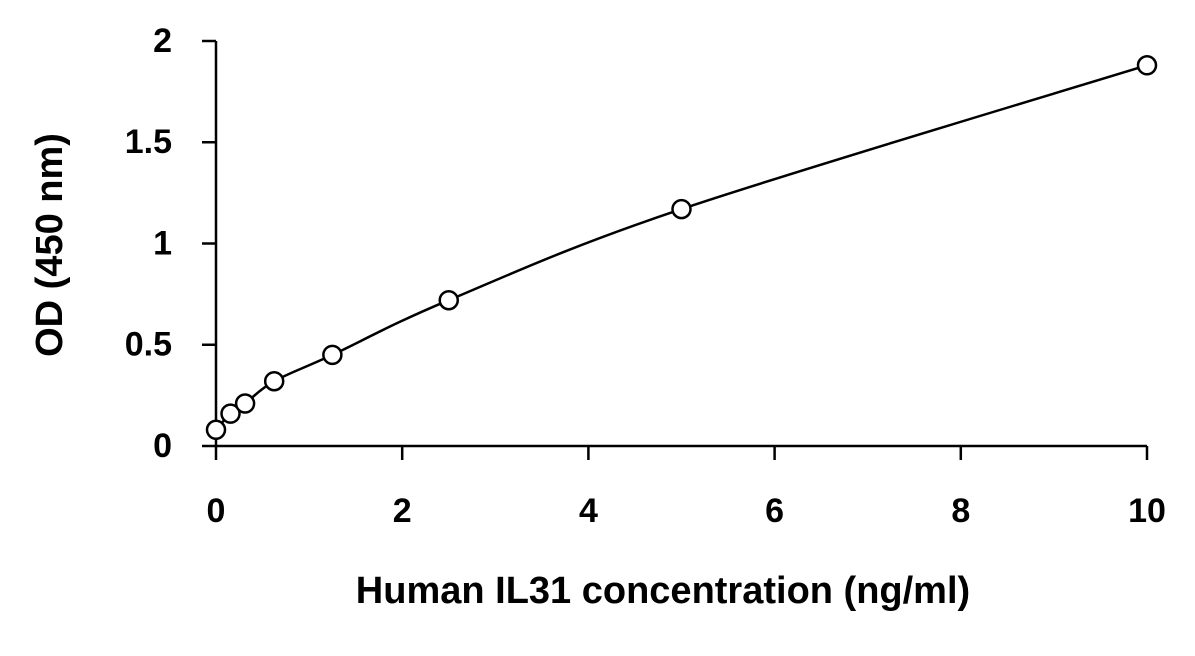  What do you see at coordinates (162, 41) in the screenshot?
I see `y-tick-label: 2` at bounding box center [162, 41].